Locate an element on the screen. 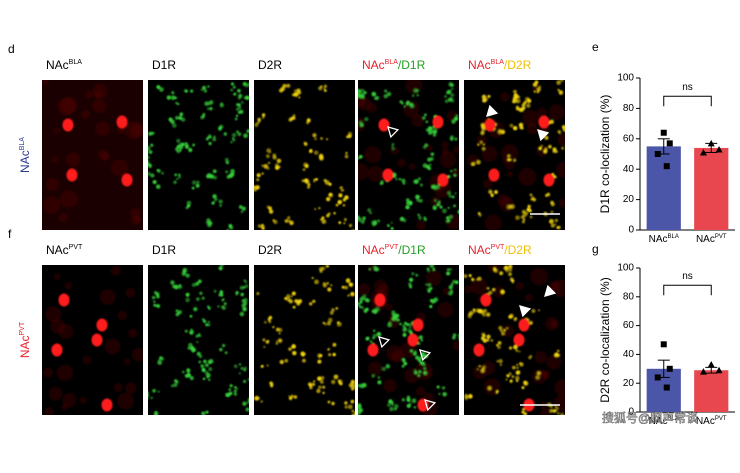 The width and height of the screenshot is (740, 473). label-text: NAc is located at coordinates (25, 161).